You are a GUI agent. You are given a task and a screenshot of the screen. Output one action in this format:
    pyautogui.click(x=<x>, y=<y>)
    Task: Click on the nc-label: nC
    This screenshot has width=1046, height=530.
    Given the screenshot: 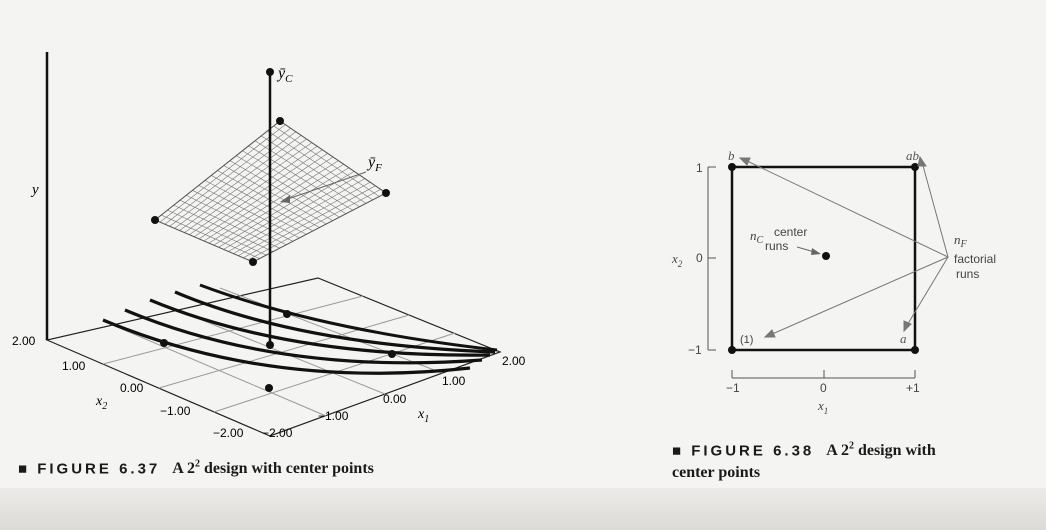 What is the action you would take?
    pyautogui.click(x=757, y=237)
    